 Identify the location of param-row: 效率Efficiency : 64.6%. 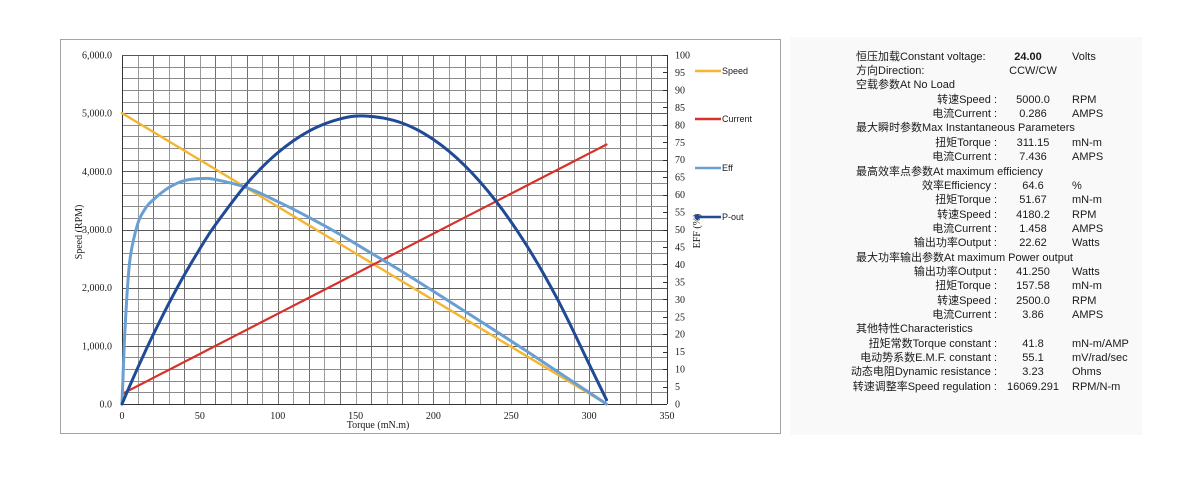
(966, 186).